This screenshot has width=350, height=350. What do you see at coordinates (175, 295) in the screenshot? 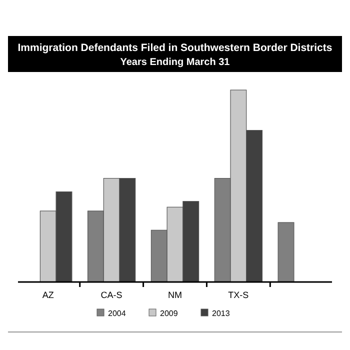
I see `x-tick-label: NM` at bounding box center [175, 295].